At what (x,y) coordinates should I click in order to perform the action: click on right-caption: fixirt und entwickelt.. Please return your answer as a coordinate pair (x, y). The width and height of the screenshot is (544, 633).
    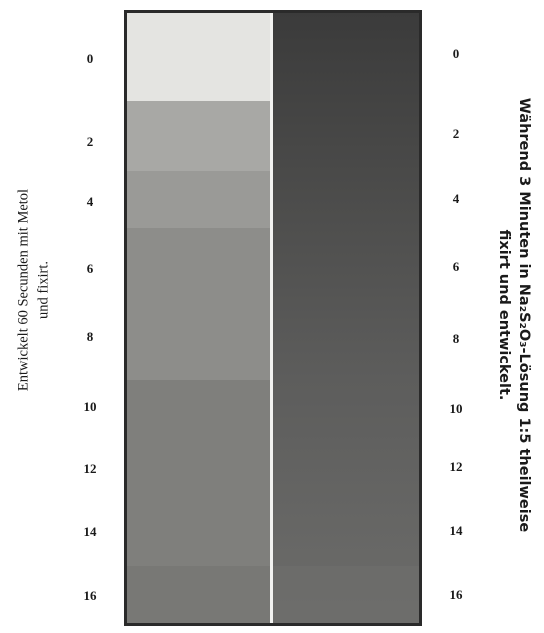
    Looking at the image, I should click on (504, 315).